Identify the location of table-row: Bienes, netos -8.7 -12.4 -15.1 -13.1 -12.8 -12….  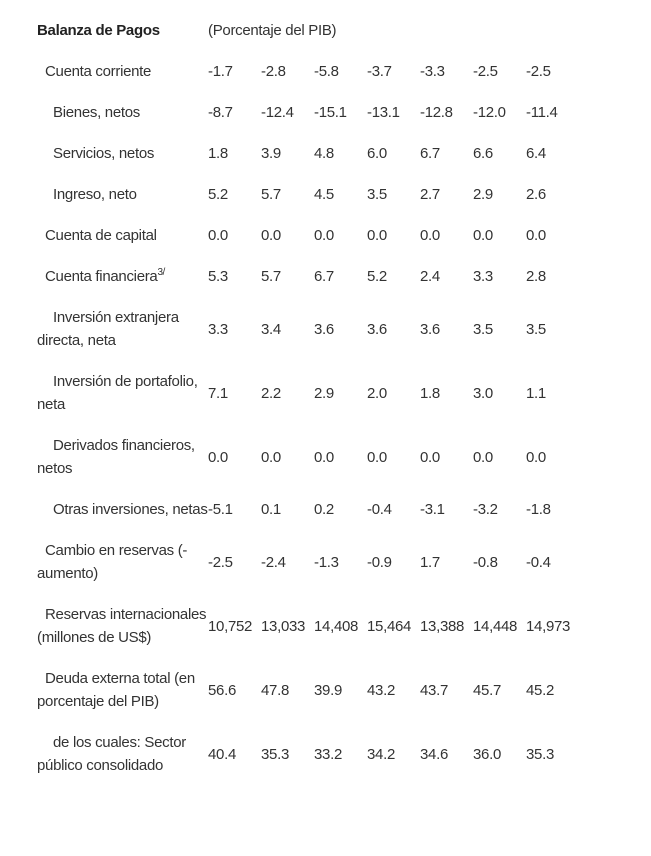
(308, 112).